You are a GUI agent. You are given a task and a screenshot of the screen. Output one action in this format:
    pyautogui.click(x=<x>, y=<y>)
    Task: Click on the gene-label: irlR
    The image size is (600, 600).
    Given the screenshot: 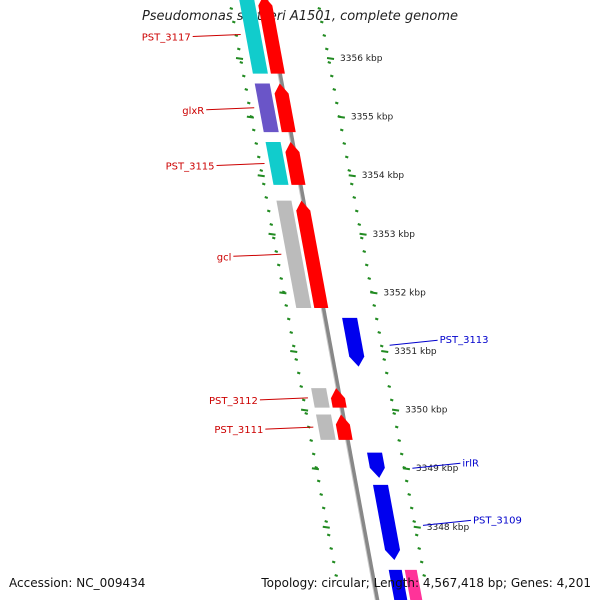 What is the action you would take?
    pyautogui.click(x=470, y=463)
    